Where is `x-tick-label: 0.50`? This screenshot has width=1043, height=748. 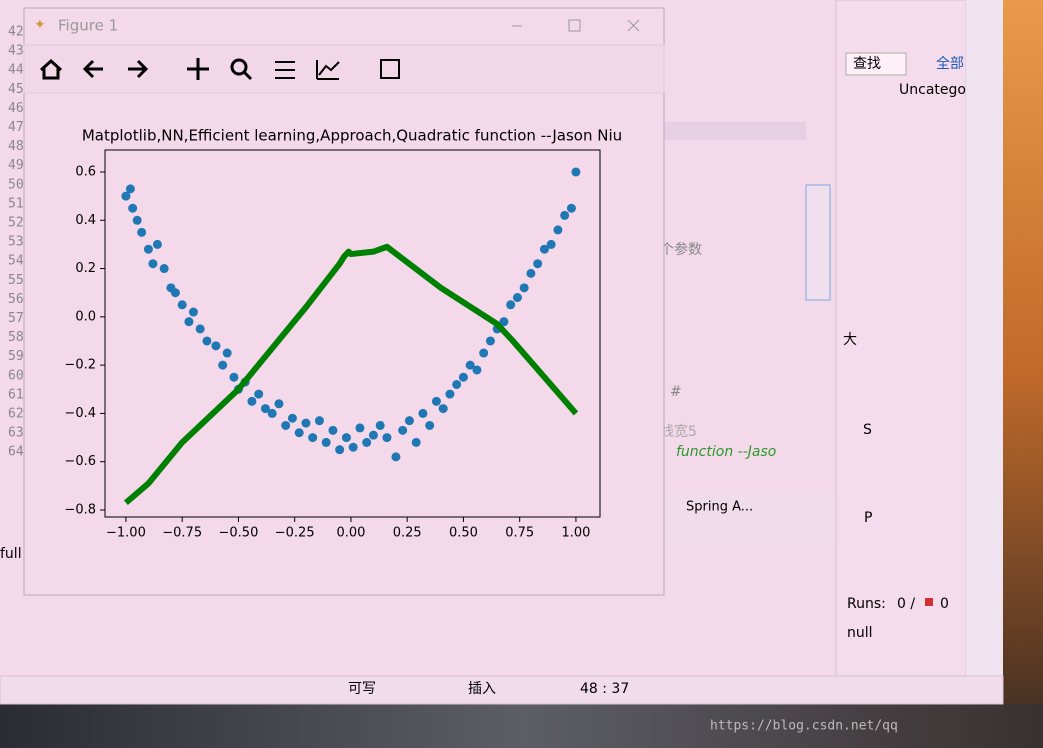
x-tick-label: 0.50 is located at coordinates (463, 533).